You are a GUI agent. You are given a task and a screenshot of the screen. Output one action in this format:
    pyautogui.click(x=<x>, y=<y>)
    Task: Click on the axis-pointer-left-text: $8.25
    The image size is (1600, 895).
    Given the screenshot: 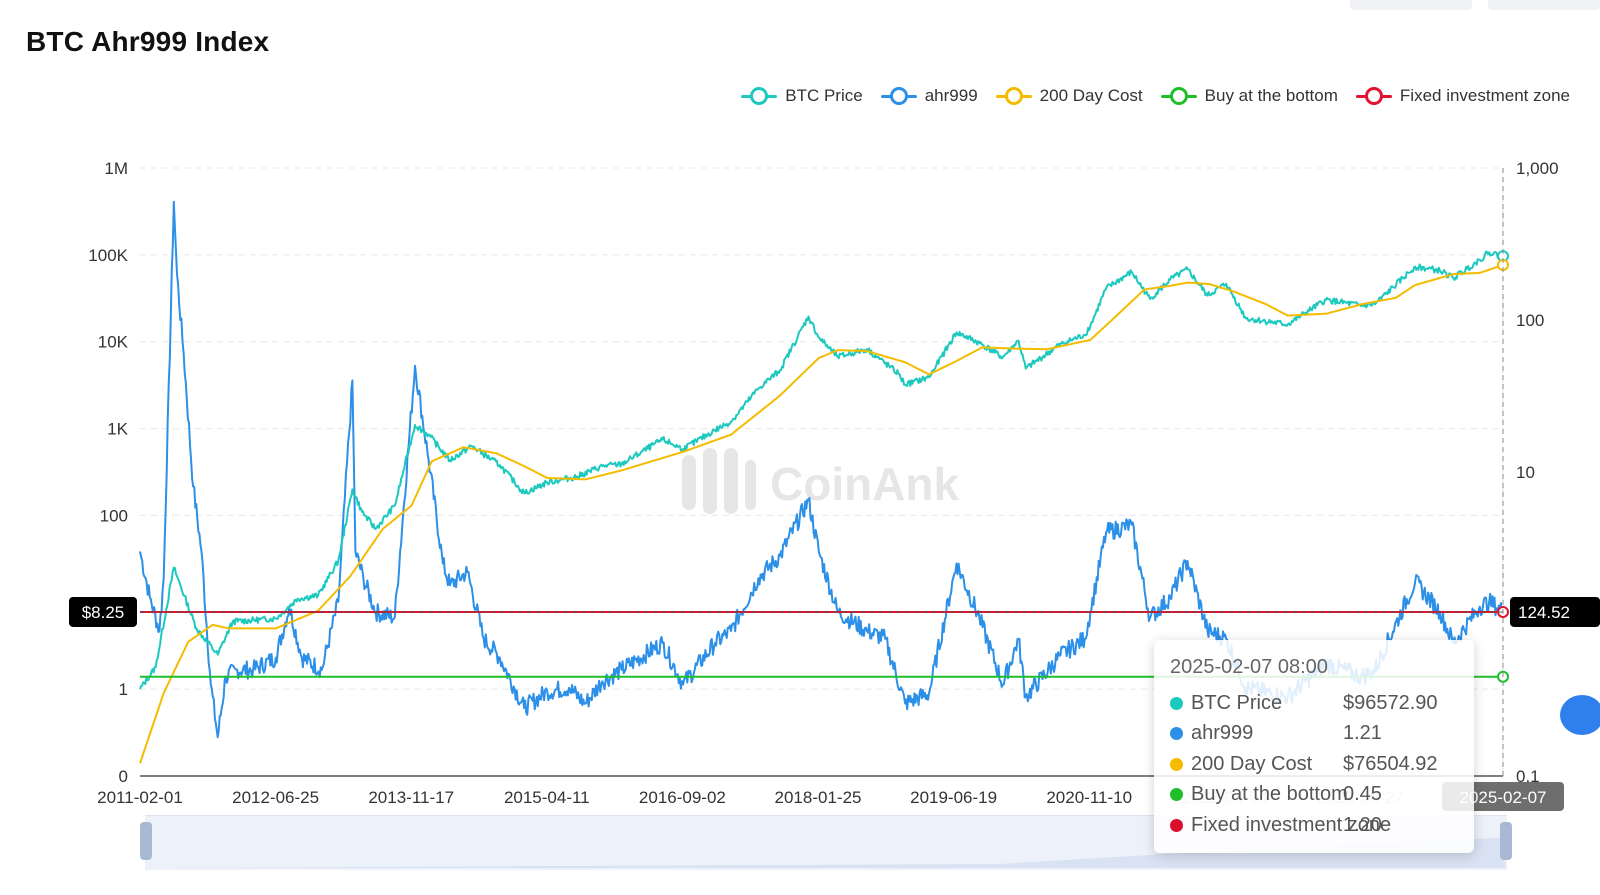 What is the action you would take?
    pyautogui.click(x=103, y=612)
    